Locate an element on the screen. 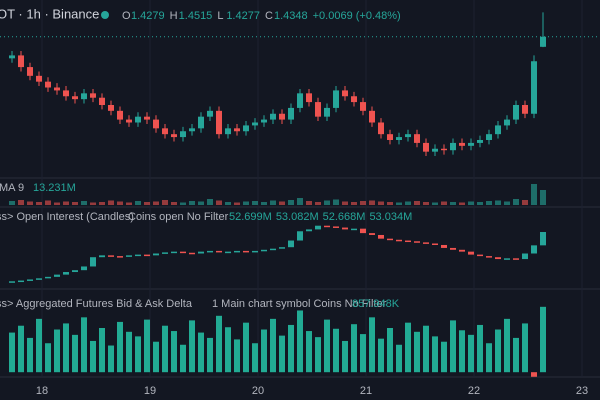 The image size is (600, 400). ohlc-label: C is located at coordinates (269, 16).